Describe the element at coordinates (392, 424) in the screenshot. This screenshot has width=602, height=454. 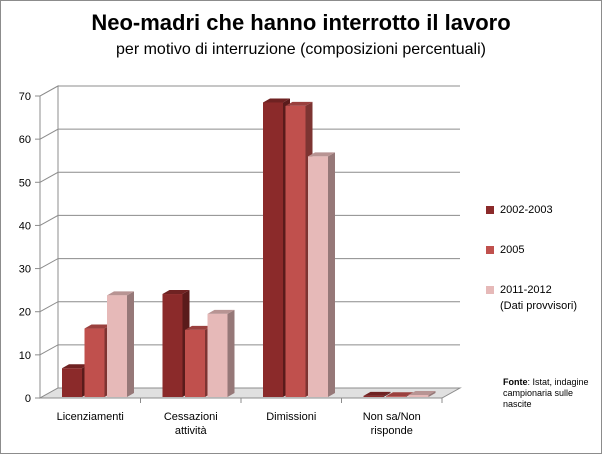
I see `x-tick-label: Non sa/Non risponde` at that location.